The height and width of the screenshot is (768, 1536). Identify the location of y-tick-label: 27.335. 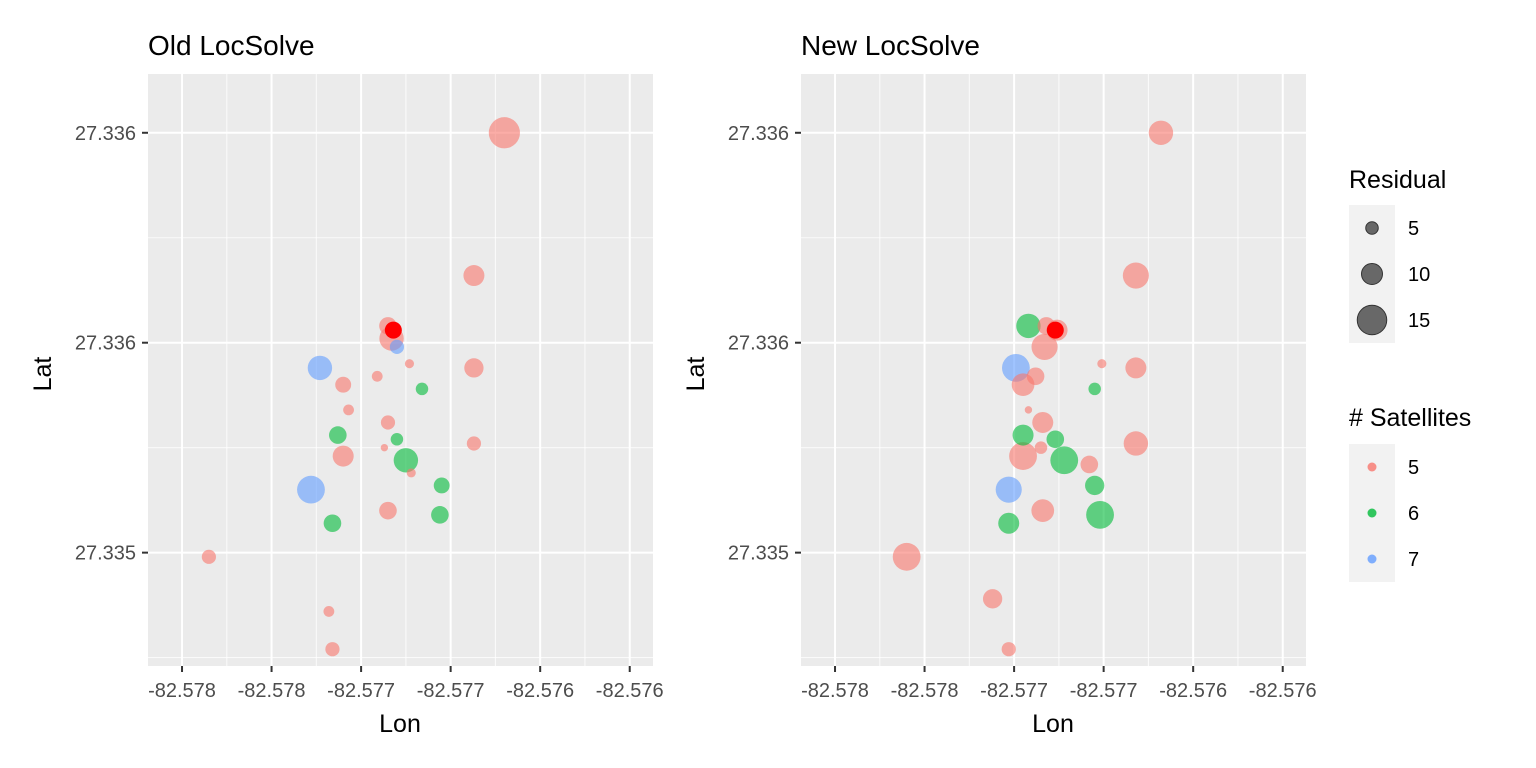
(105, 554).